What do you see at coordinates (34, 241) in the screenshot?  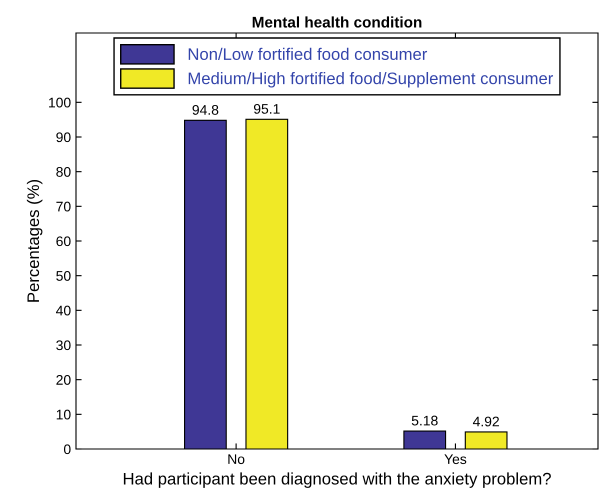 I see `y-axis-title: Percentages (%)` at bounding box center [34, 241].